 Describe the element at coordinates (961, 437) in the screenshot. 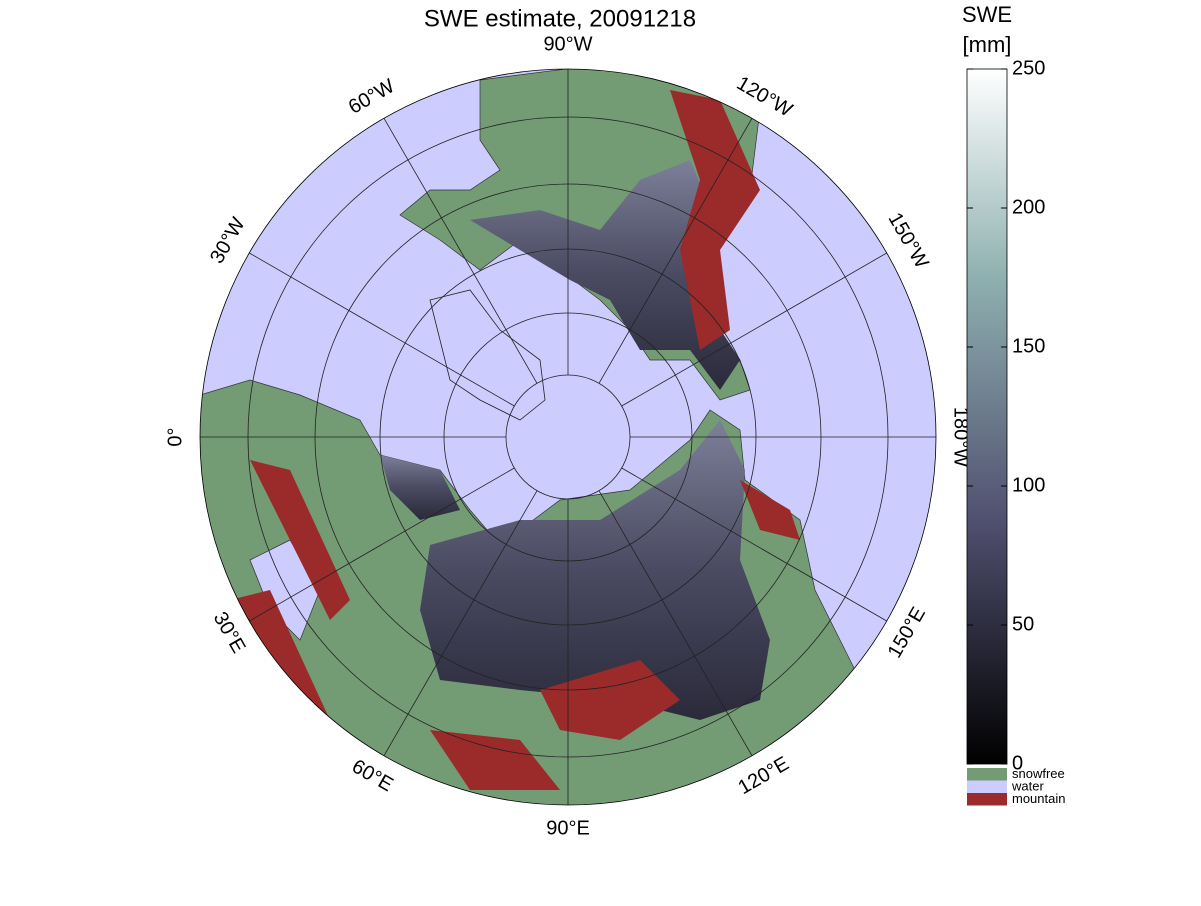

I see `meridian-label: 180°W` at that location.